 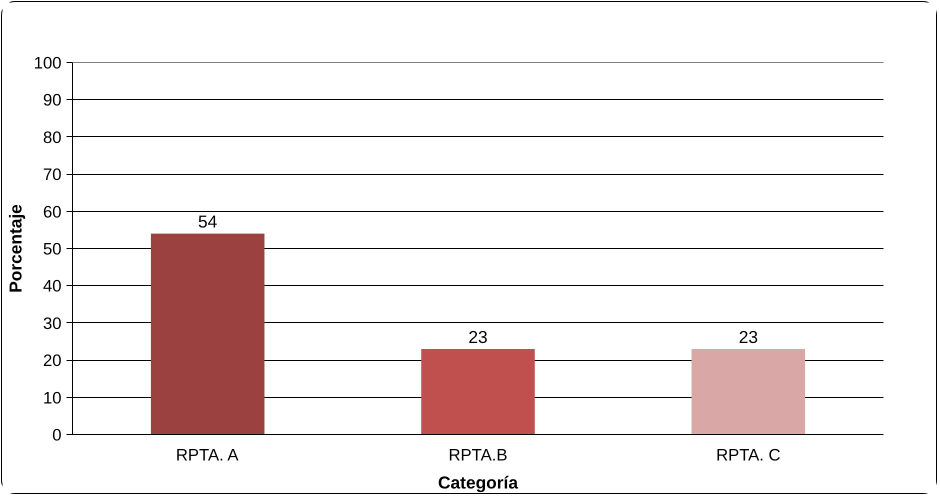 I want to click on y-tick-label: 100, so click(x=48, y=63).